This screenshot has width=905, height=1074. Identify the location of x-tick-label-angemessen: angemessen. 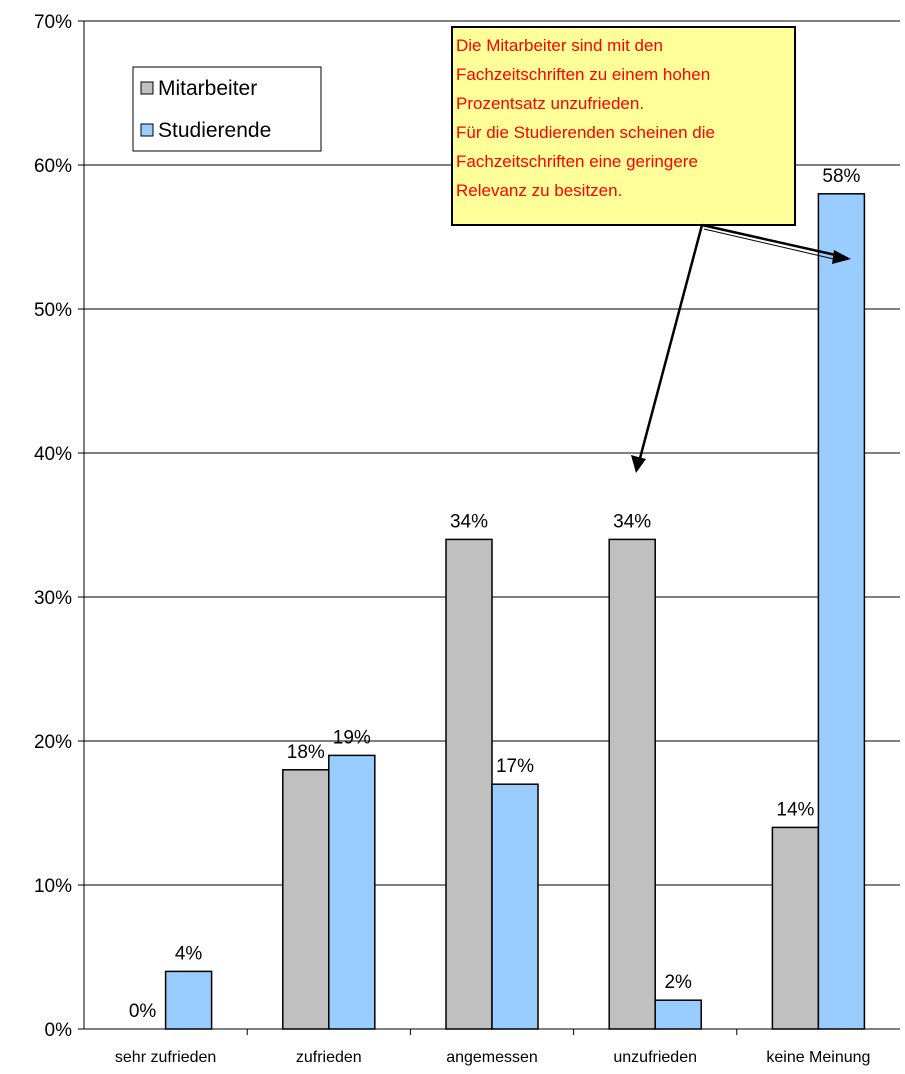
(492, 1057).